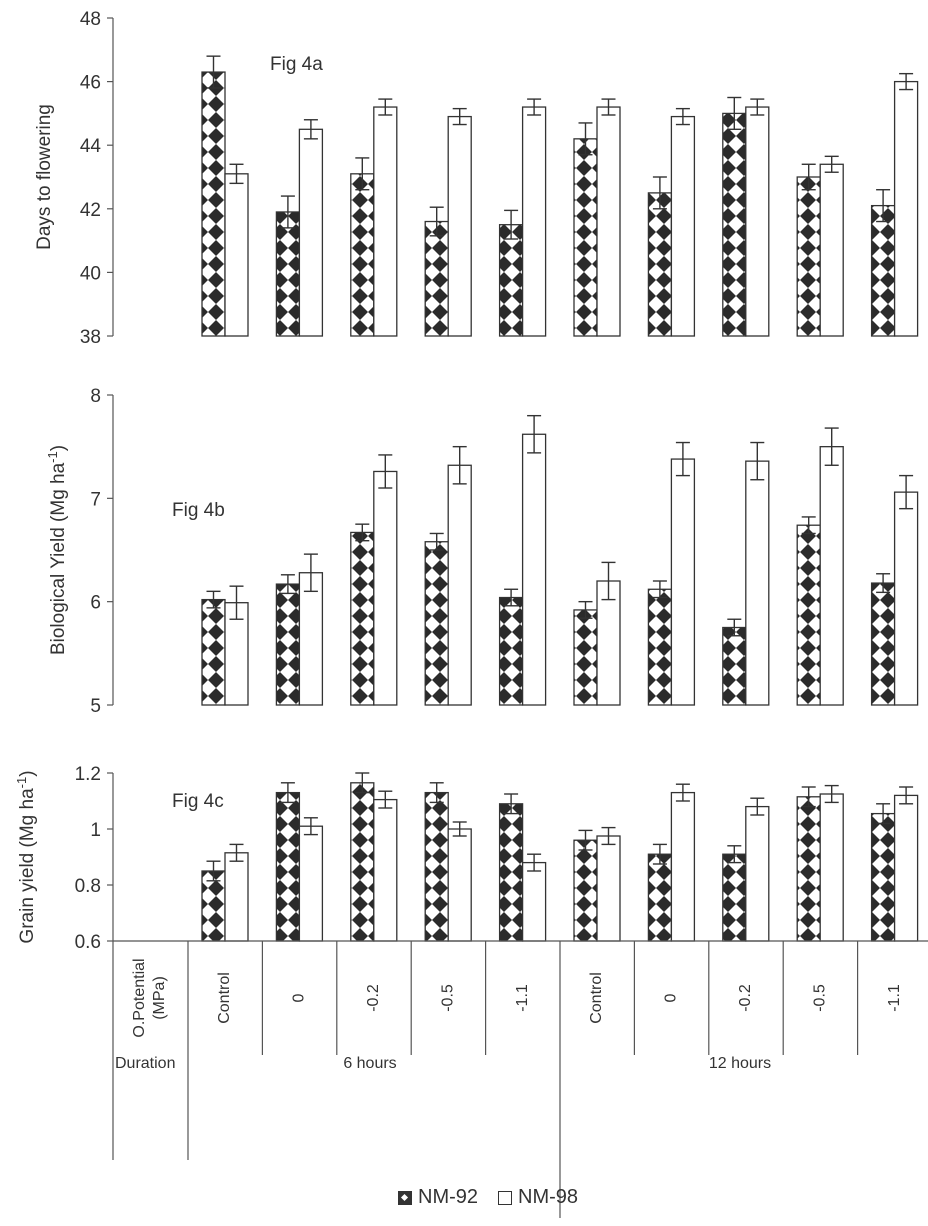 The width and height of the screenshot is (928, 1226). Describe the element at coordinates (448, 1197) in the screenshot. I see `legend-nm92: NM-92` at that location.